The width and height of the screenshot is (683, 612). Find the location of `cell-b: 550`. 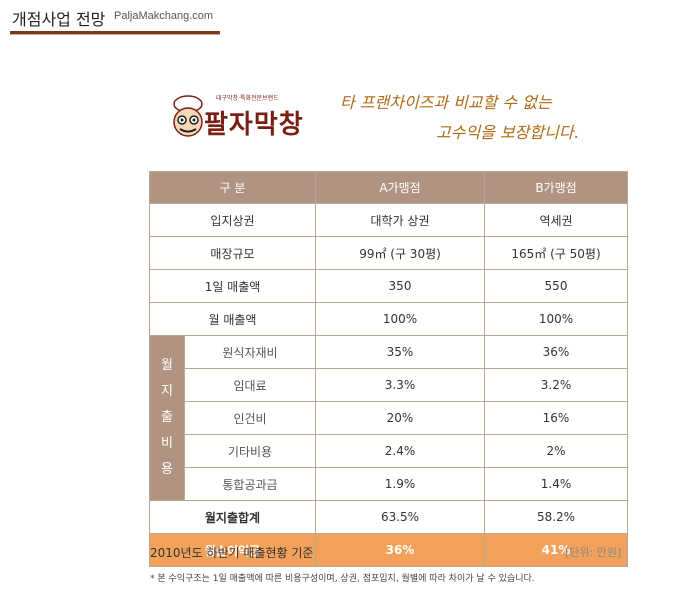

cell-b: 550 is located at coordinates (556, 286).